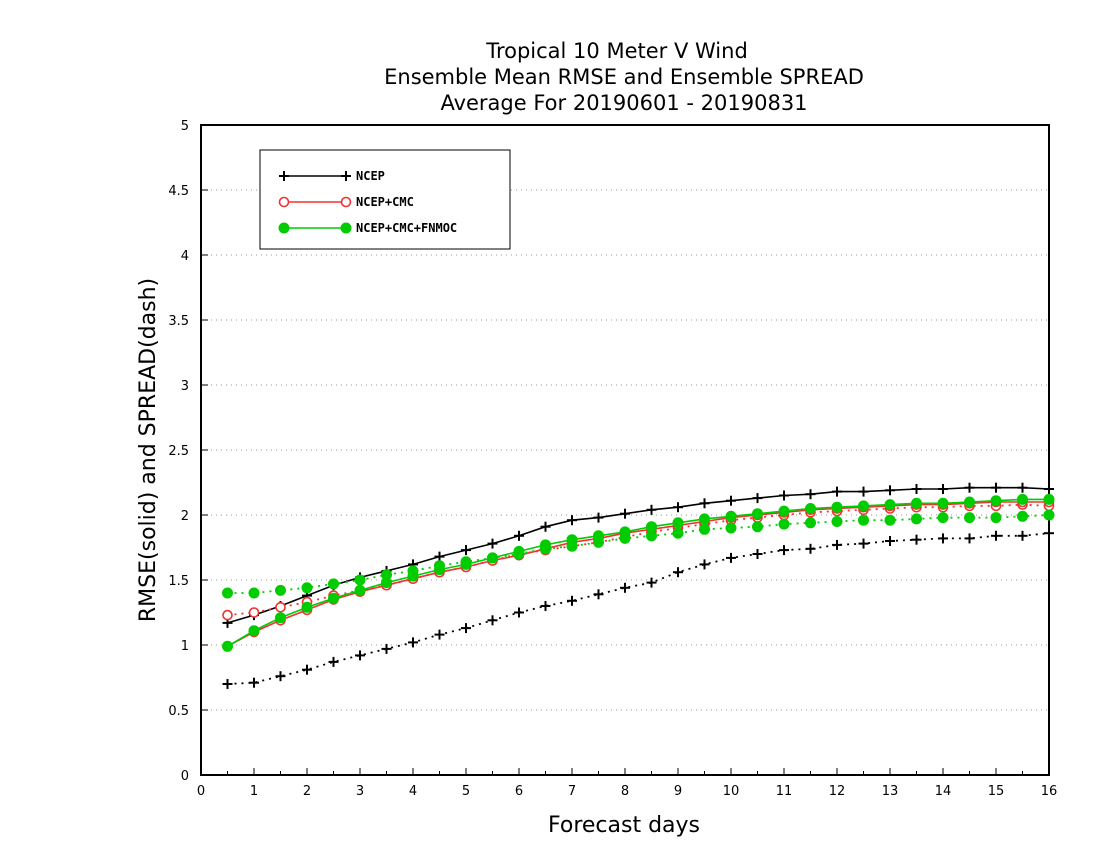 This screenshot has width=1100, height=850. Describe the element at coordinates (731, 791) in the screenshot. I see `x-tick-label: 10` at that location.